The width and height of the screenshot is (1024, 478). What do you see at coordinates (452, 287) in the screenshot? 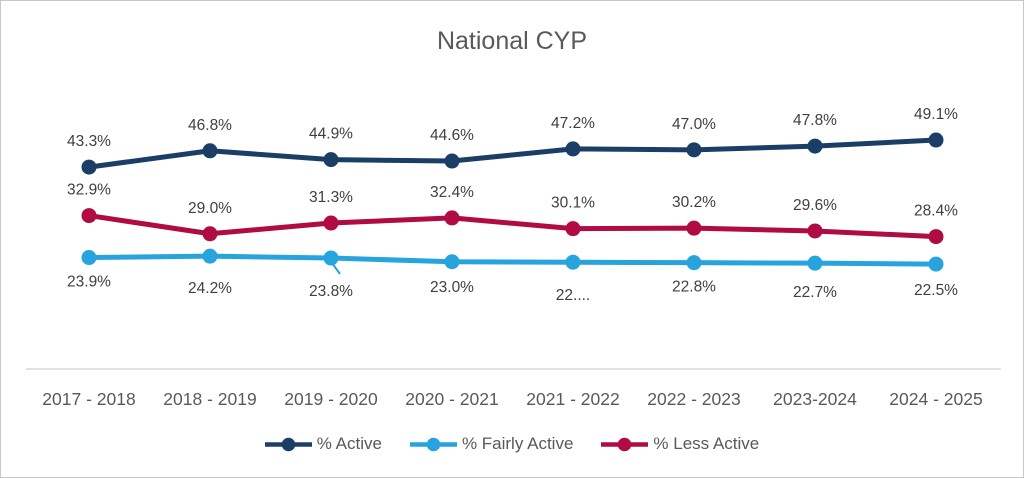
I see `data-label: 23.0%` at bounding box center [452, 287].